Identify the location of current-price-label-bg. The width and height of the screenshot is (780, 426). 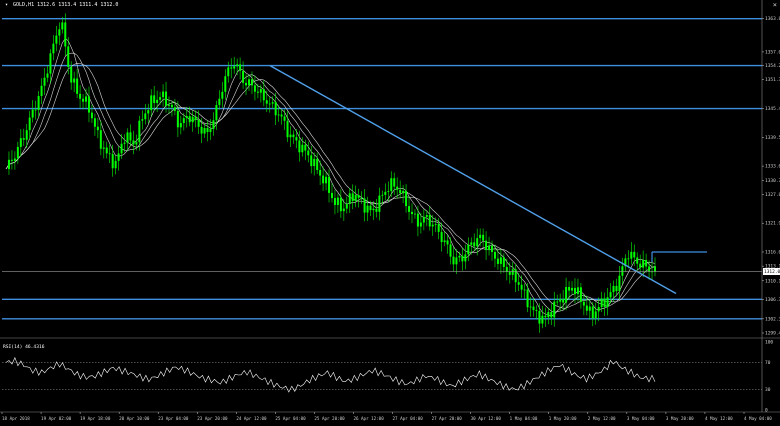
(771, 272).